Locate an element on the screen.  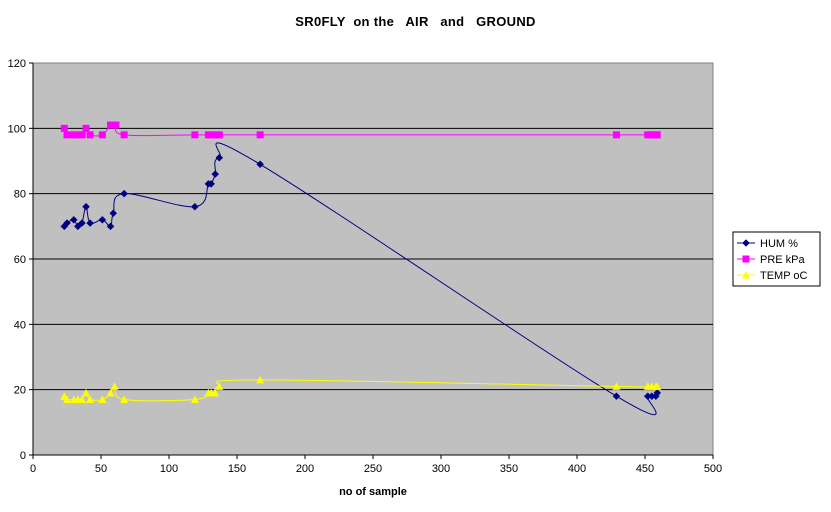
x-tick-label: 400 is located at coordinates (577, 469).